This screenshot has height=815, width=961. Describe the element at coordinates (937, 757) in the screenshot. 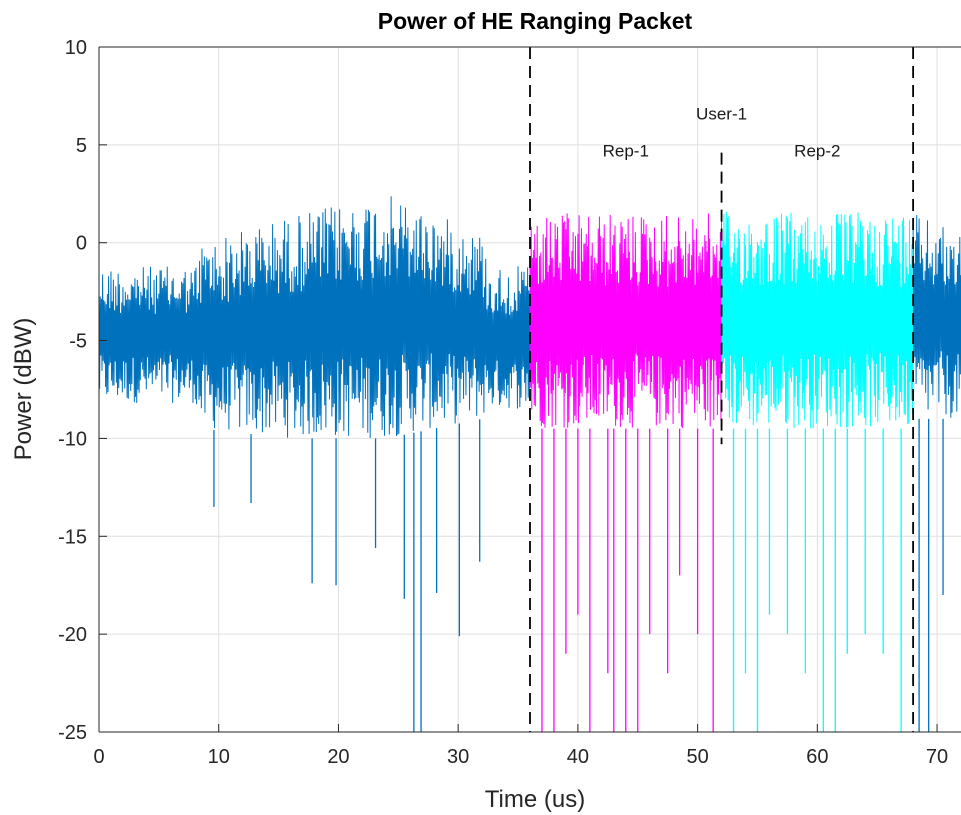

I see `x-tick-label: 70` at that location.